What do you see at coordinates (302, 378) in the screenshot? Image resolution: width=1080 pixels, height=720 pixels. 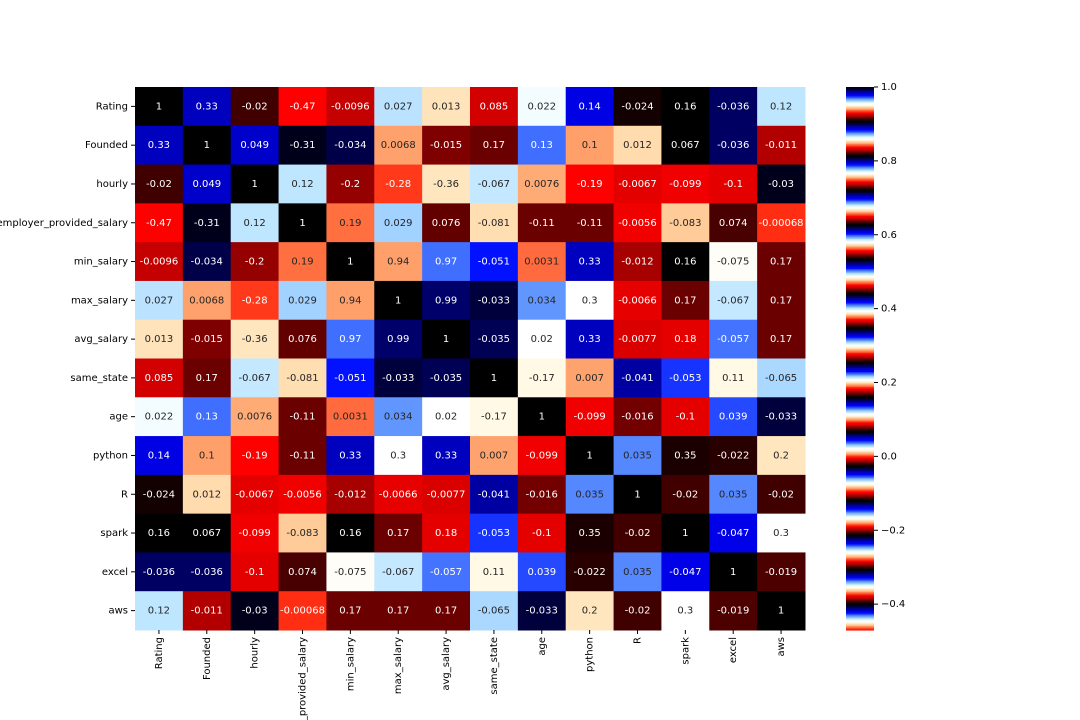 I see `cell-label: -0.081` at bounding box center [302, 378].